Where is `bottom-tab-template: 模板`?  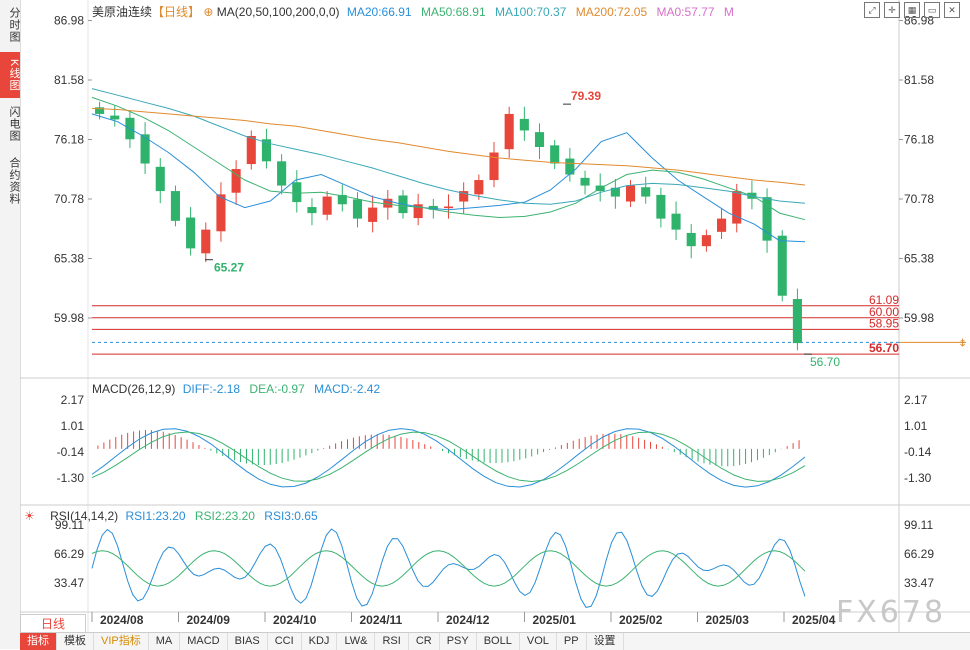
bottom-tab-template: 模板 is located at coordinates (75, 641).